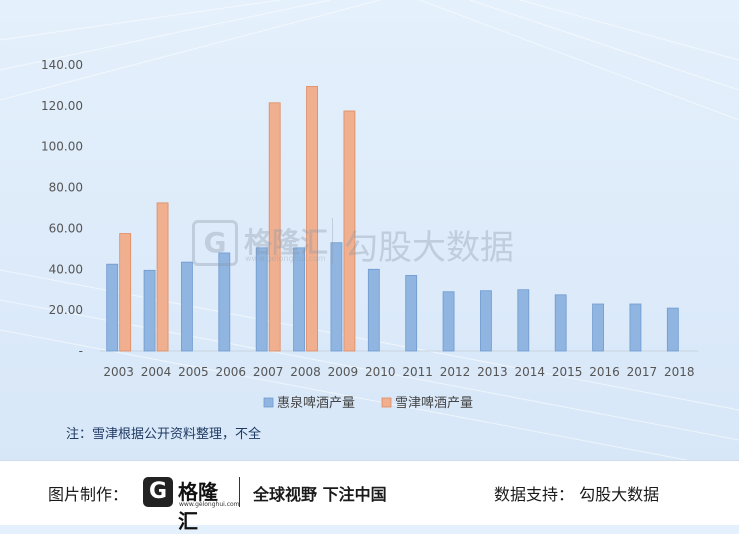 The height and width of the screenshot is (534, 739). I want to click on bar-huiquan-2009, so click(336, 297).